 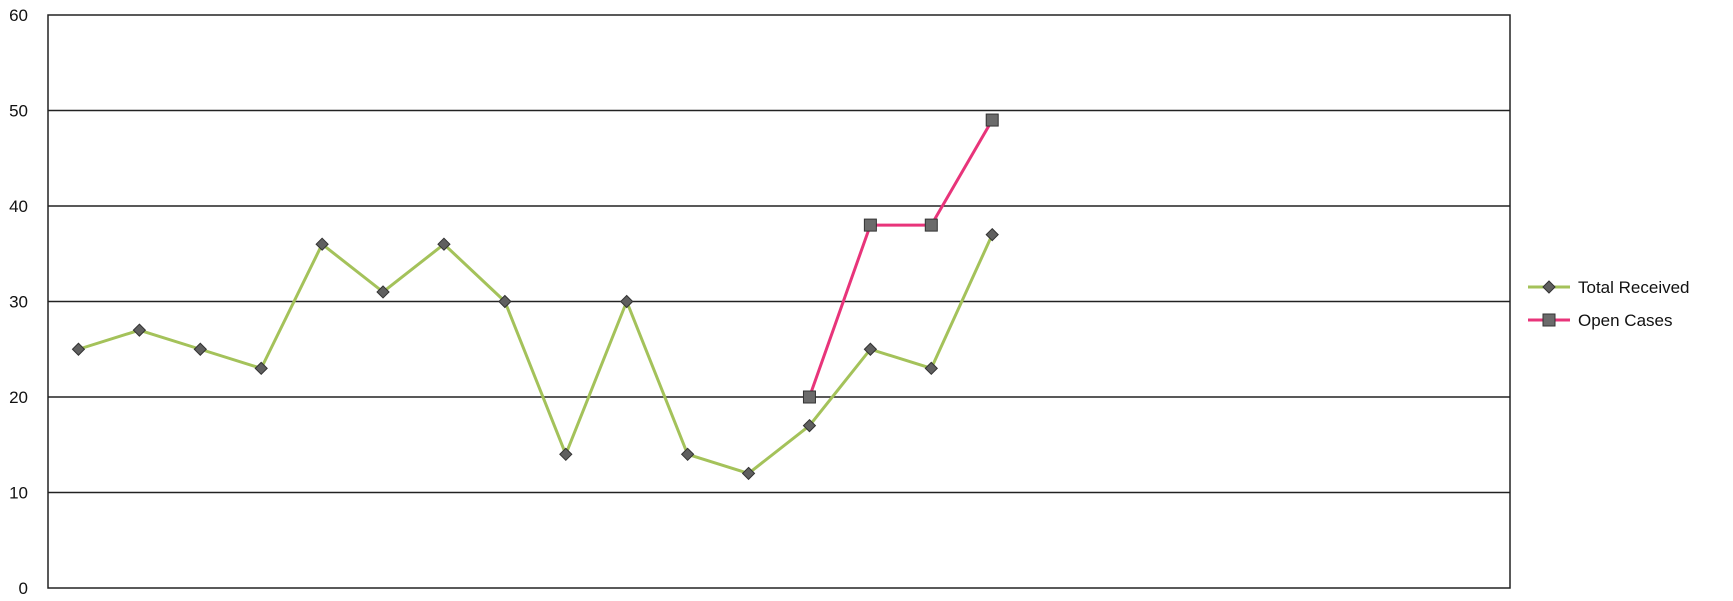 I want to click on legend-item: Open Cases, so click(x=1600, y=320).